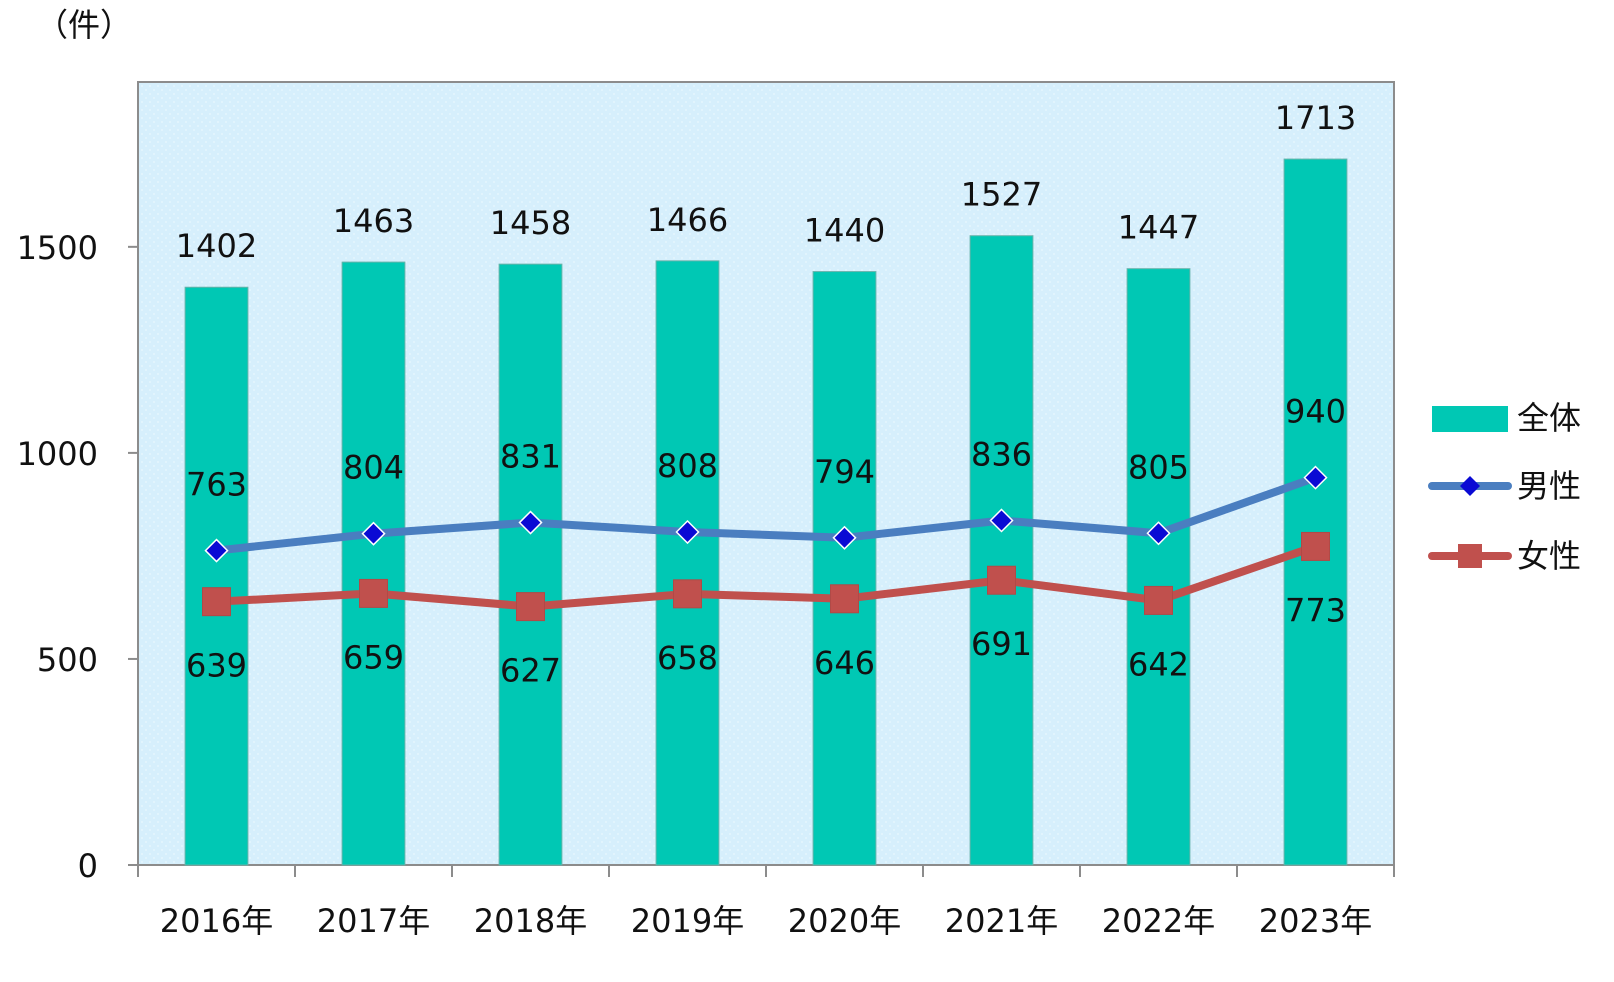  Describe the element at coordinates (1470, 486) in the screenshot. I see `legend-marker-male` at that location.